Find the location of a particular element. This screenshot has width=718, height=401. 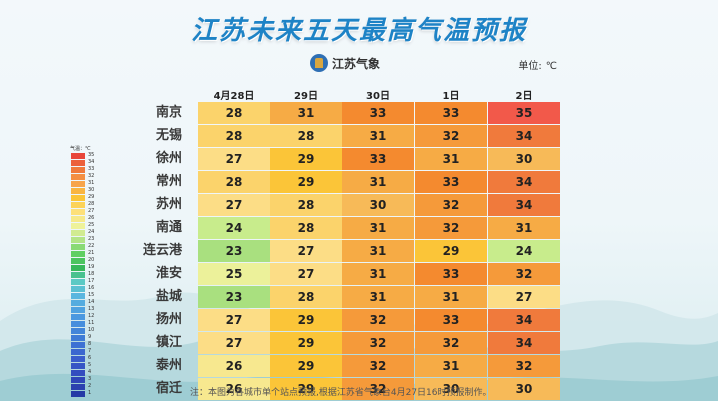

legend-entry: 22 is located at coordinates (87, 247).